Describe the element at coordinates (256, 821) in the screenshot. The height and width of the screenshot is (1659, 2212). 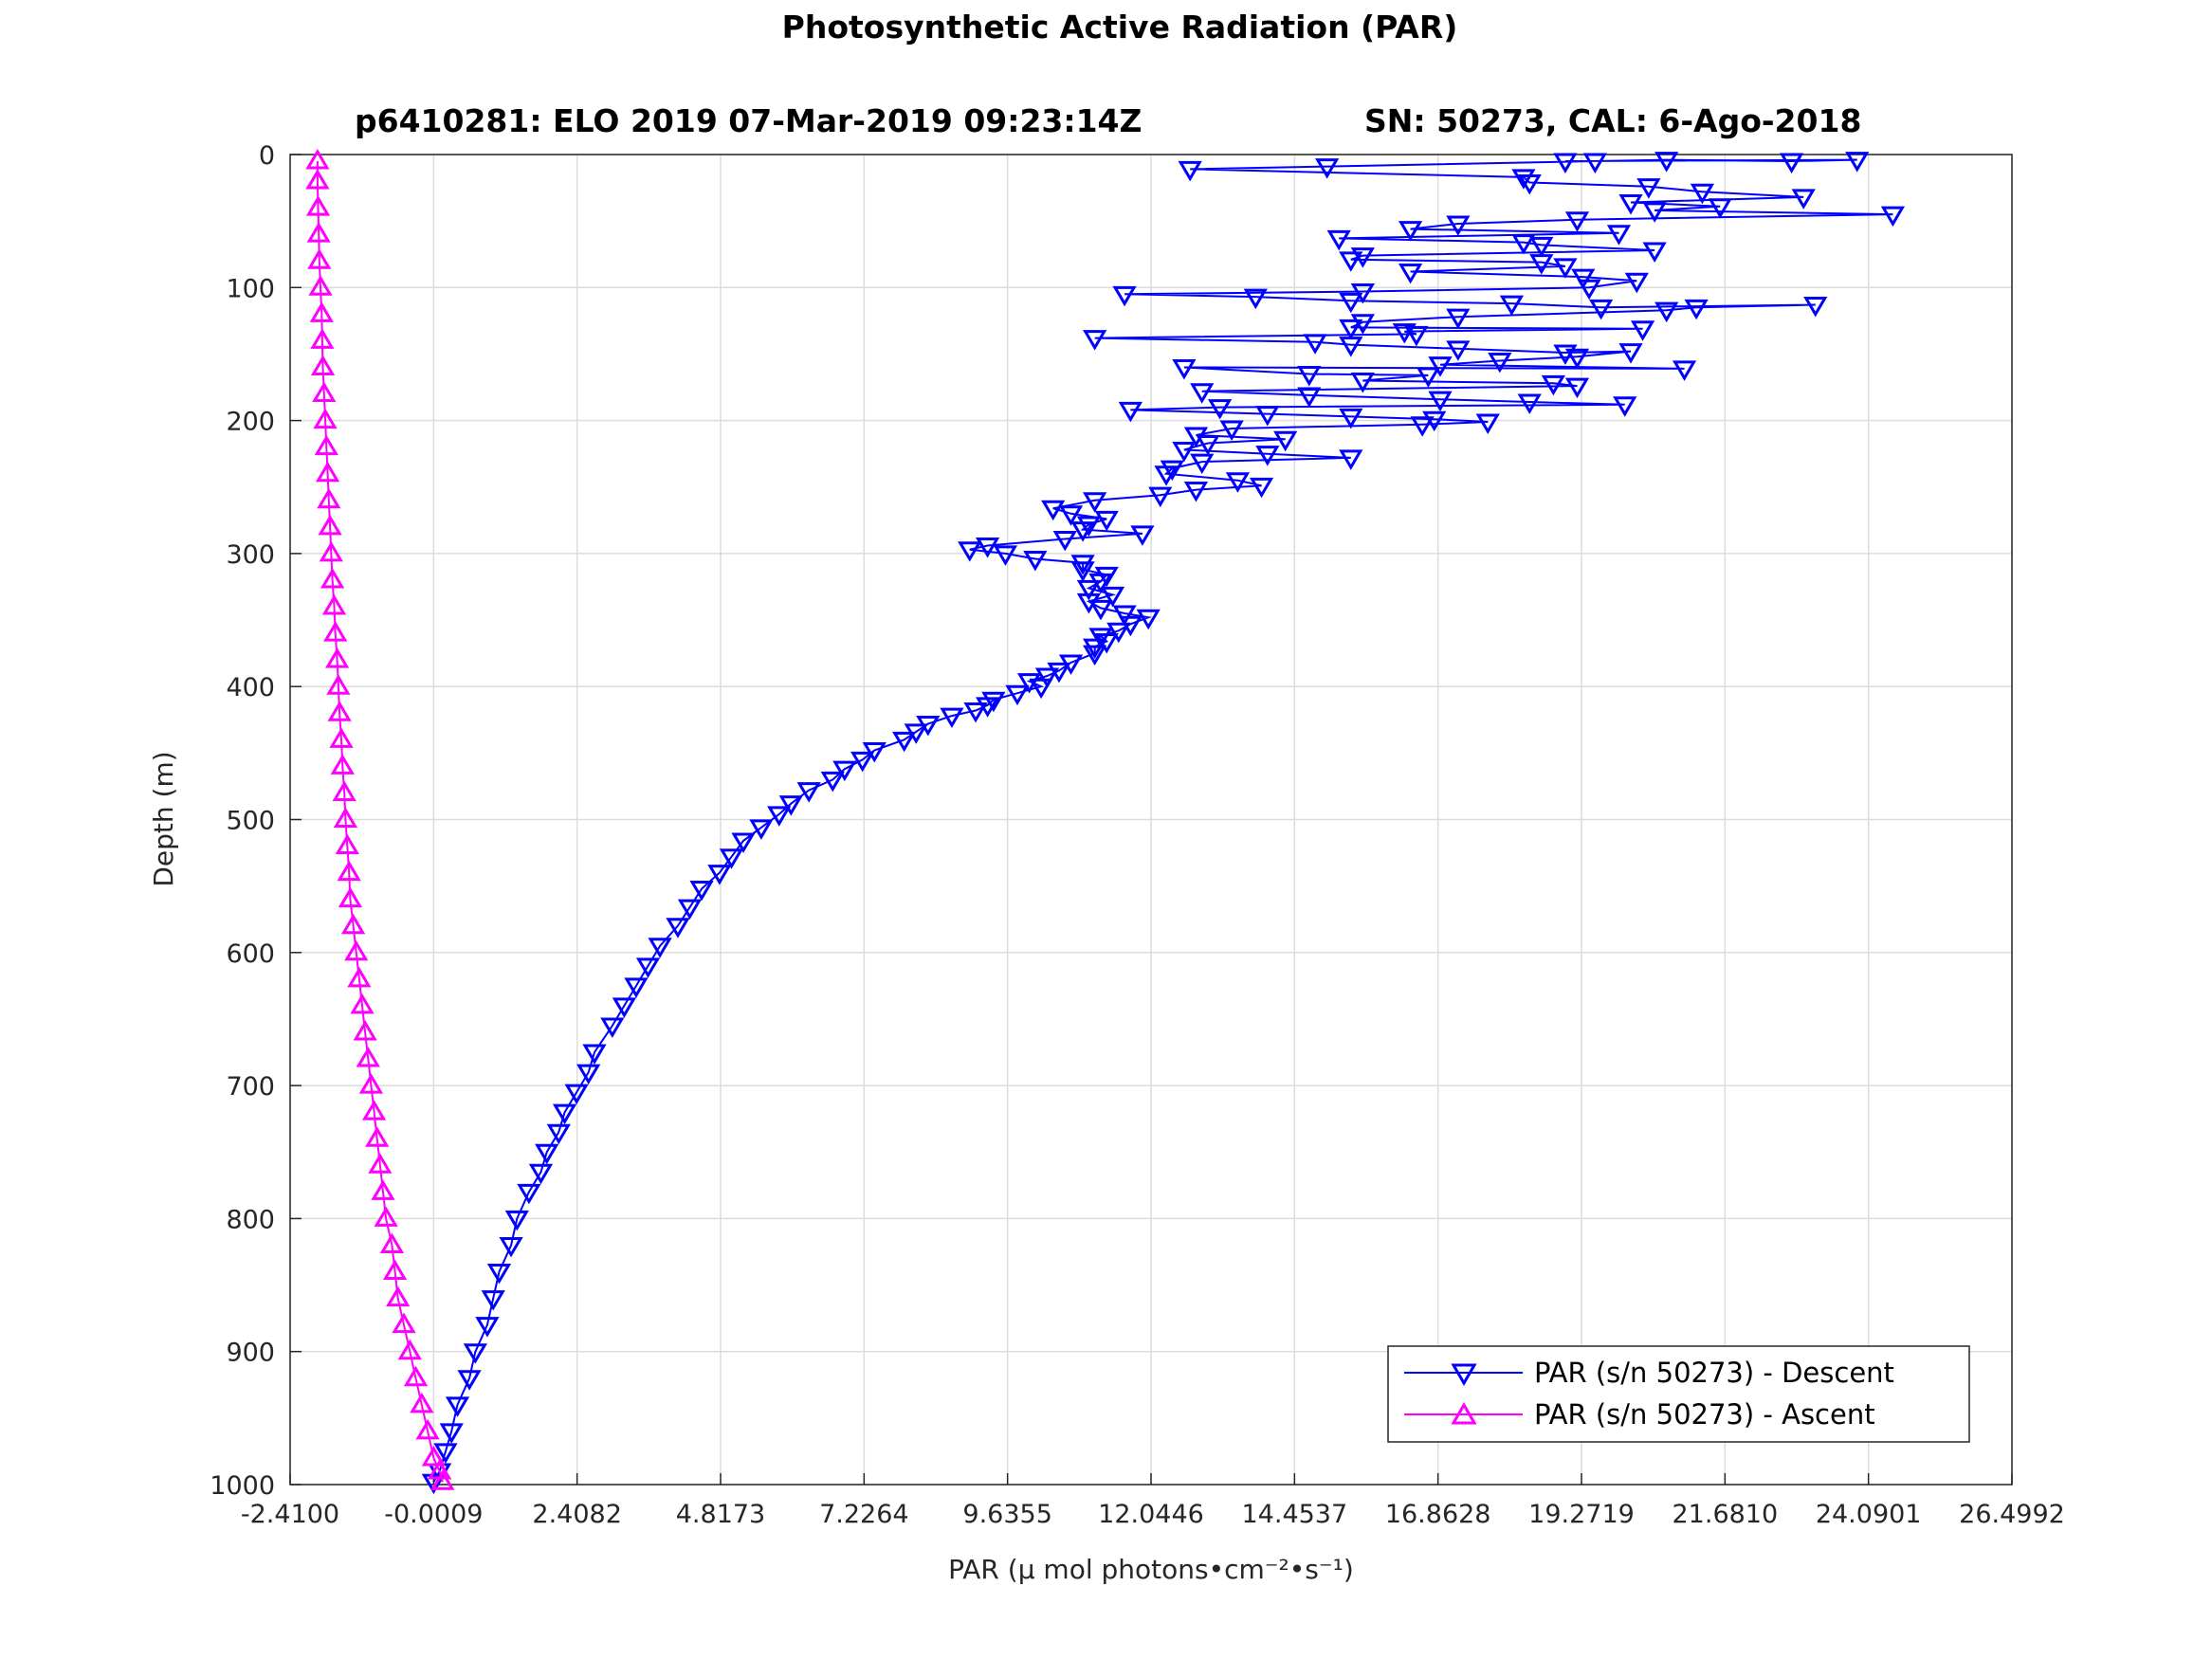
I see `y-axis-ticks: 0 100 200 300 400 500 600 700 800 900 1000` at that location.